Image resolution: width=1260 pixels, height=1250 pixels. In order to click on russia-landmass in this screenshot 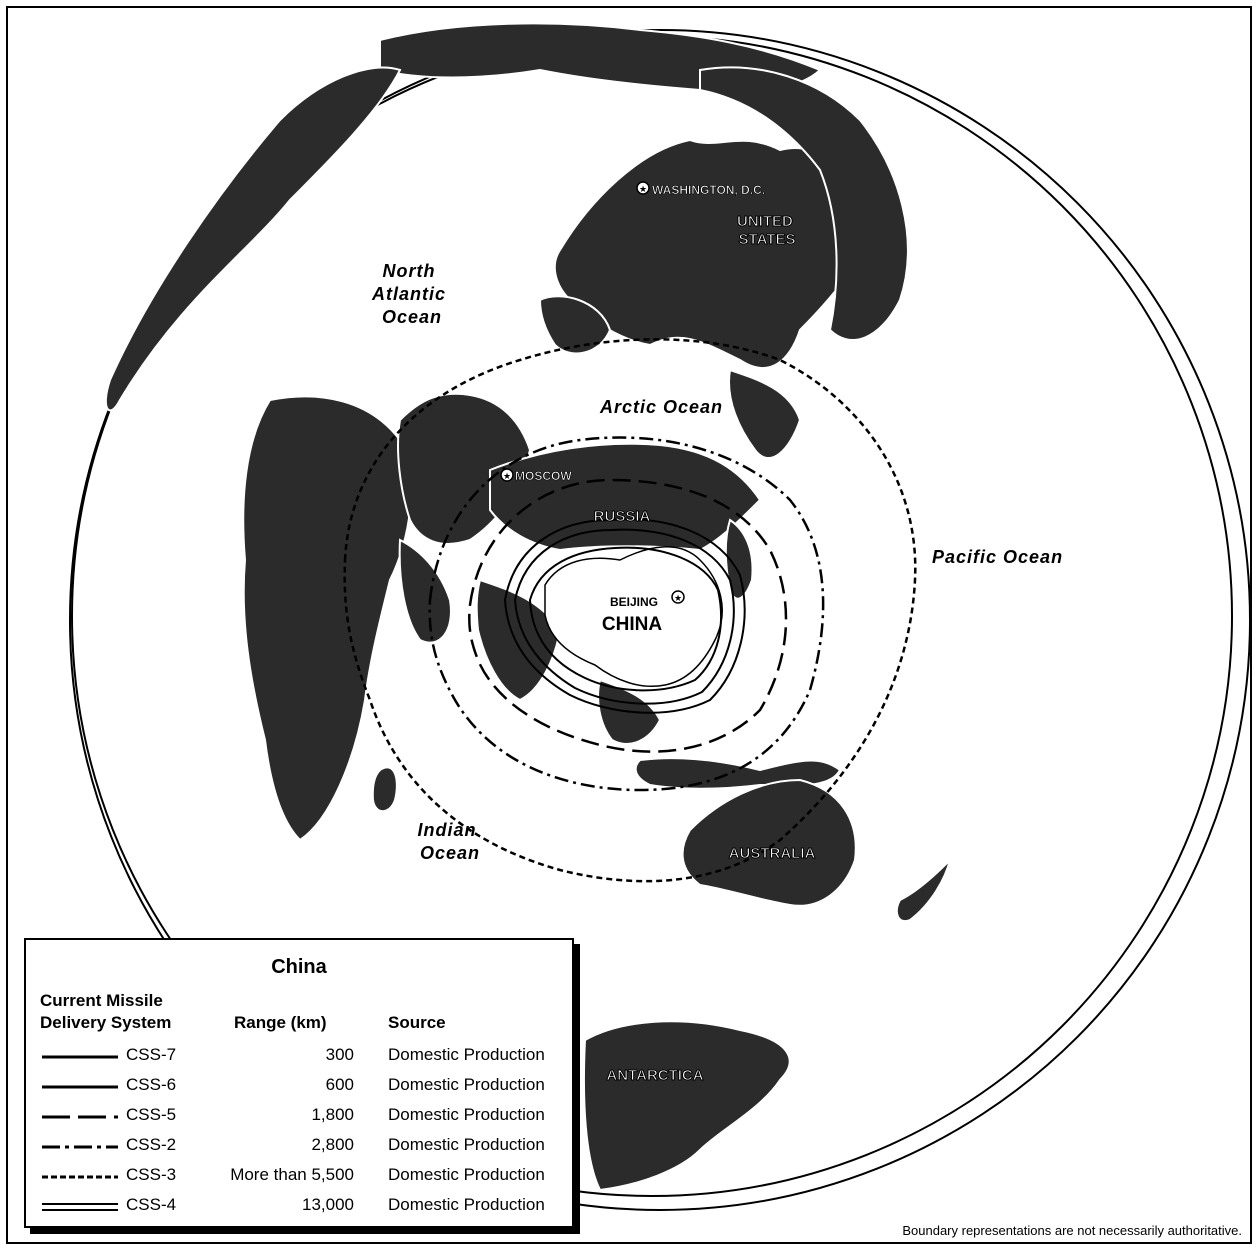, I will do `click(625, 497)`.